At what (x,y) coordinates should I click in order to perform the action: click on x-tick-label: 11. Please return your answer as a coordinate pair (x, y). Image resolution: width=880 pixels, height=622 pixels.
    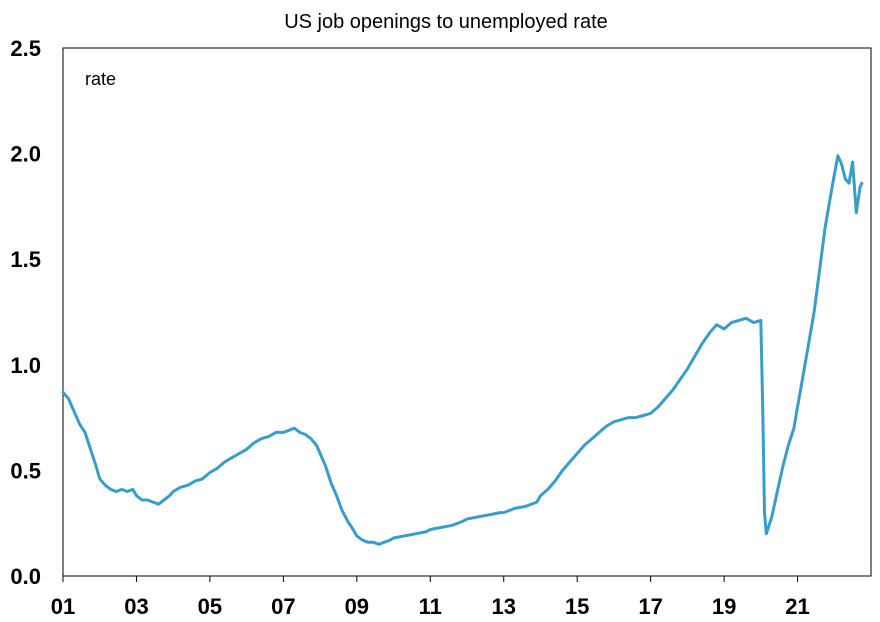
    Looking at the image, I should click on (430, 606).